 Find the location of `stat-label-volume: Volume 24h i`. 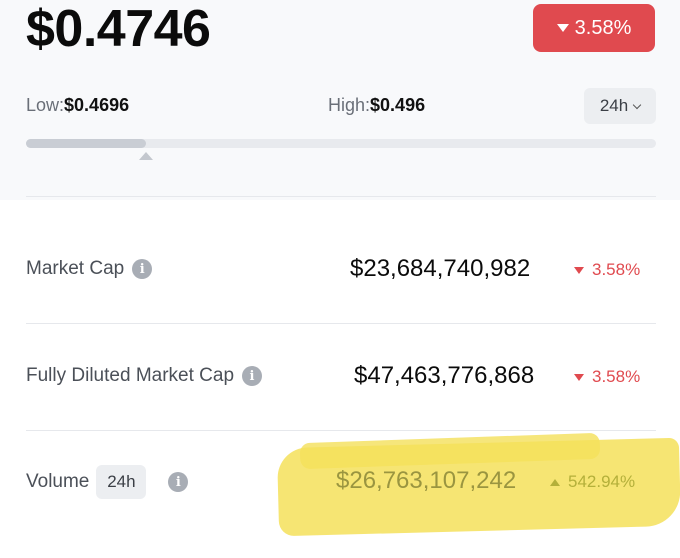

stat-label-volume: Volume 24h i is located at coordinates (107, 482).